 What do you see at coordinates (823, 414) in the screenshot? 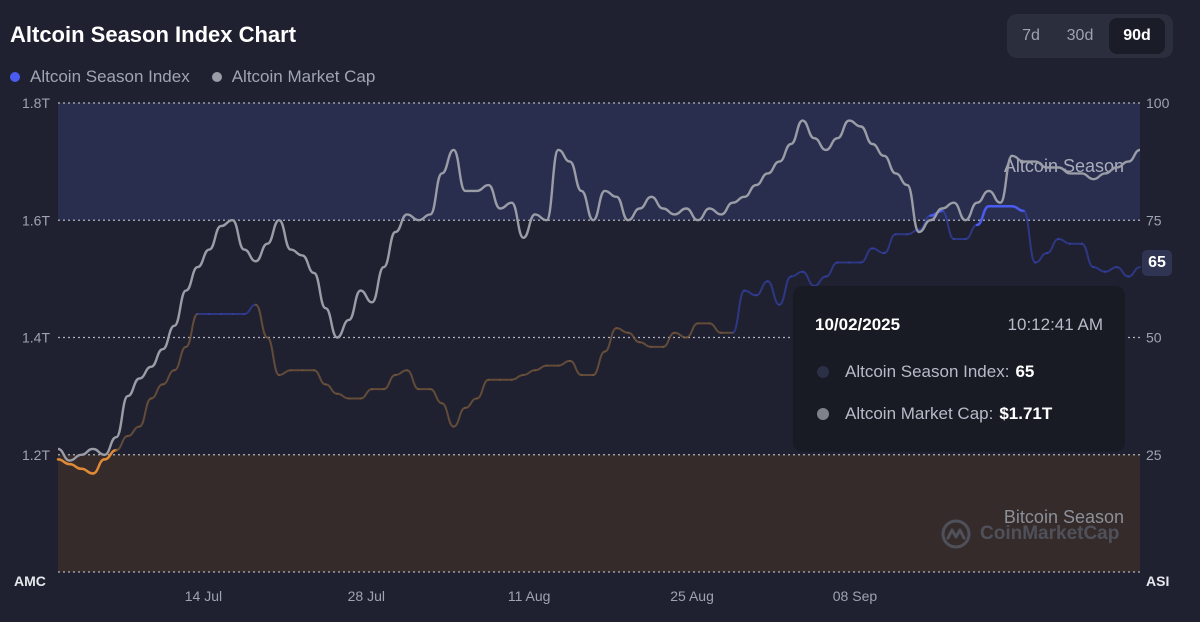
I see `tooltip-dot-market-cap` at bounding box center [823, 414].